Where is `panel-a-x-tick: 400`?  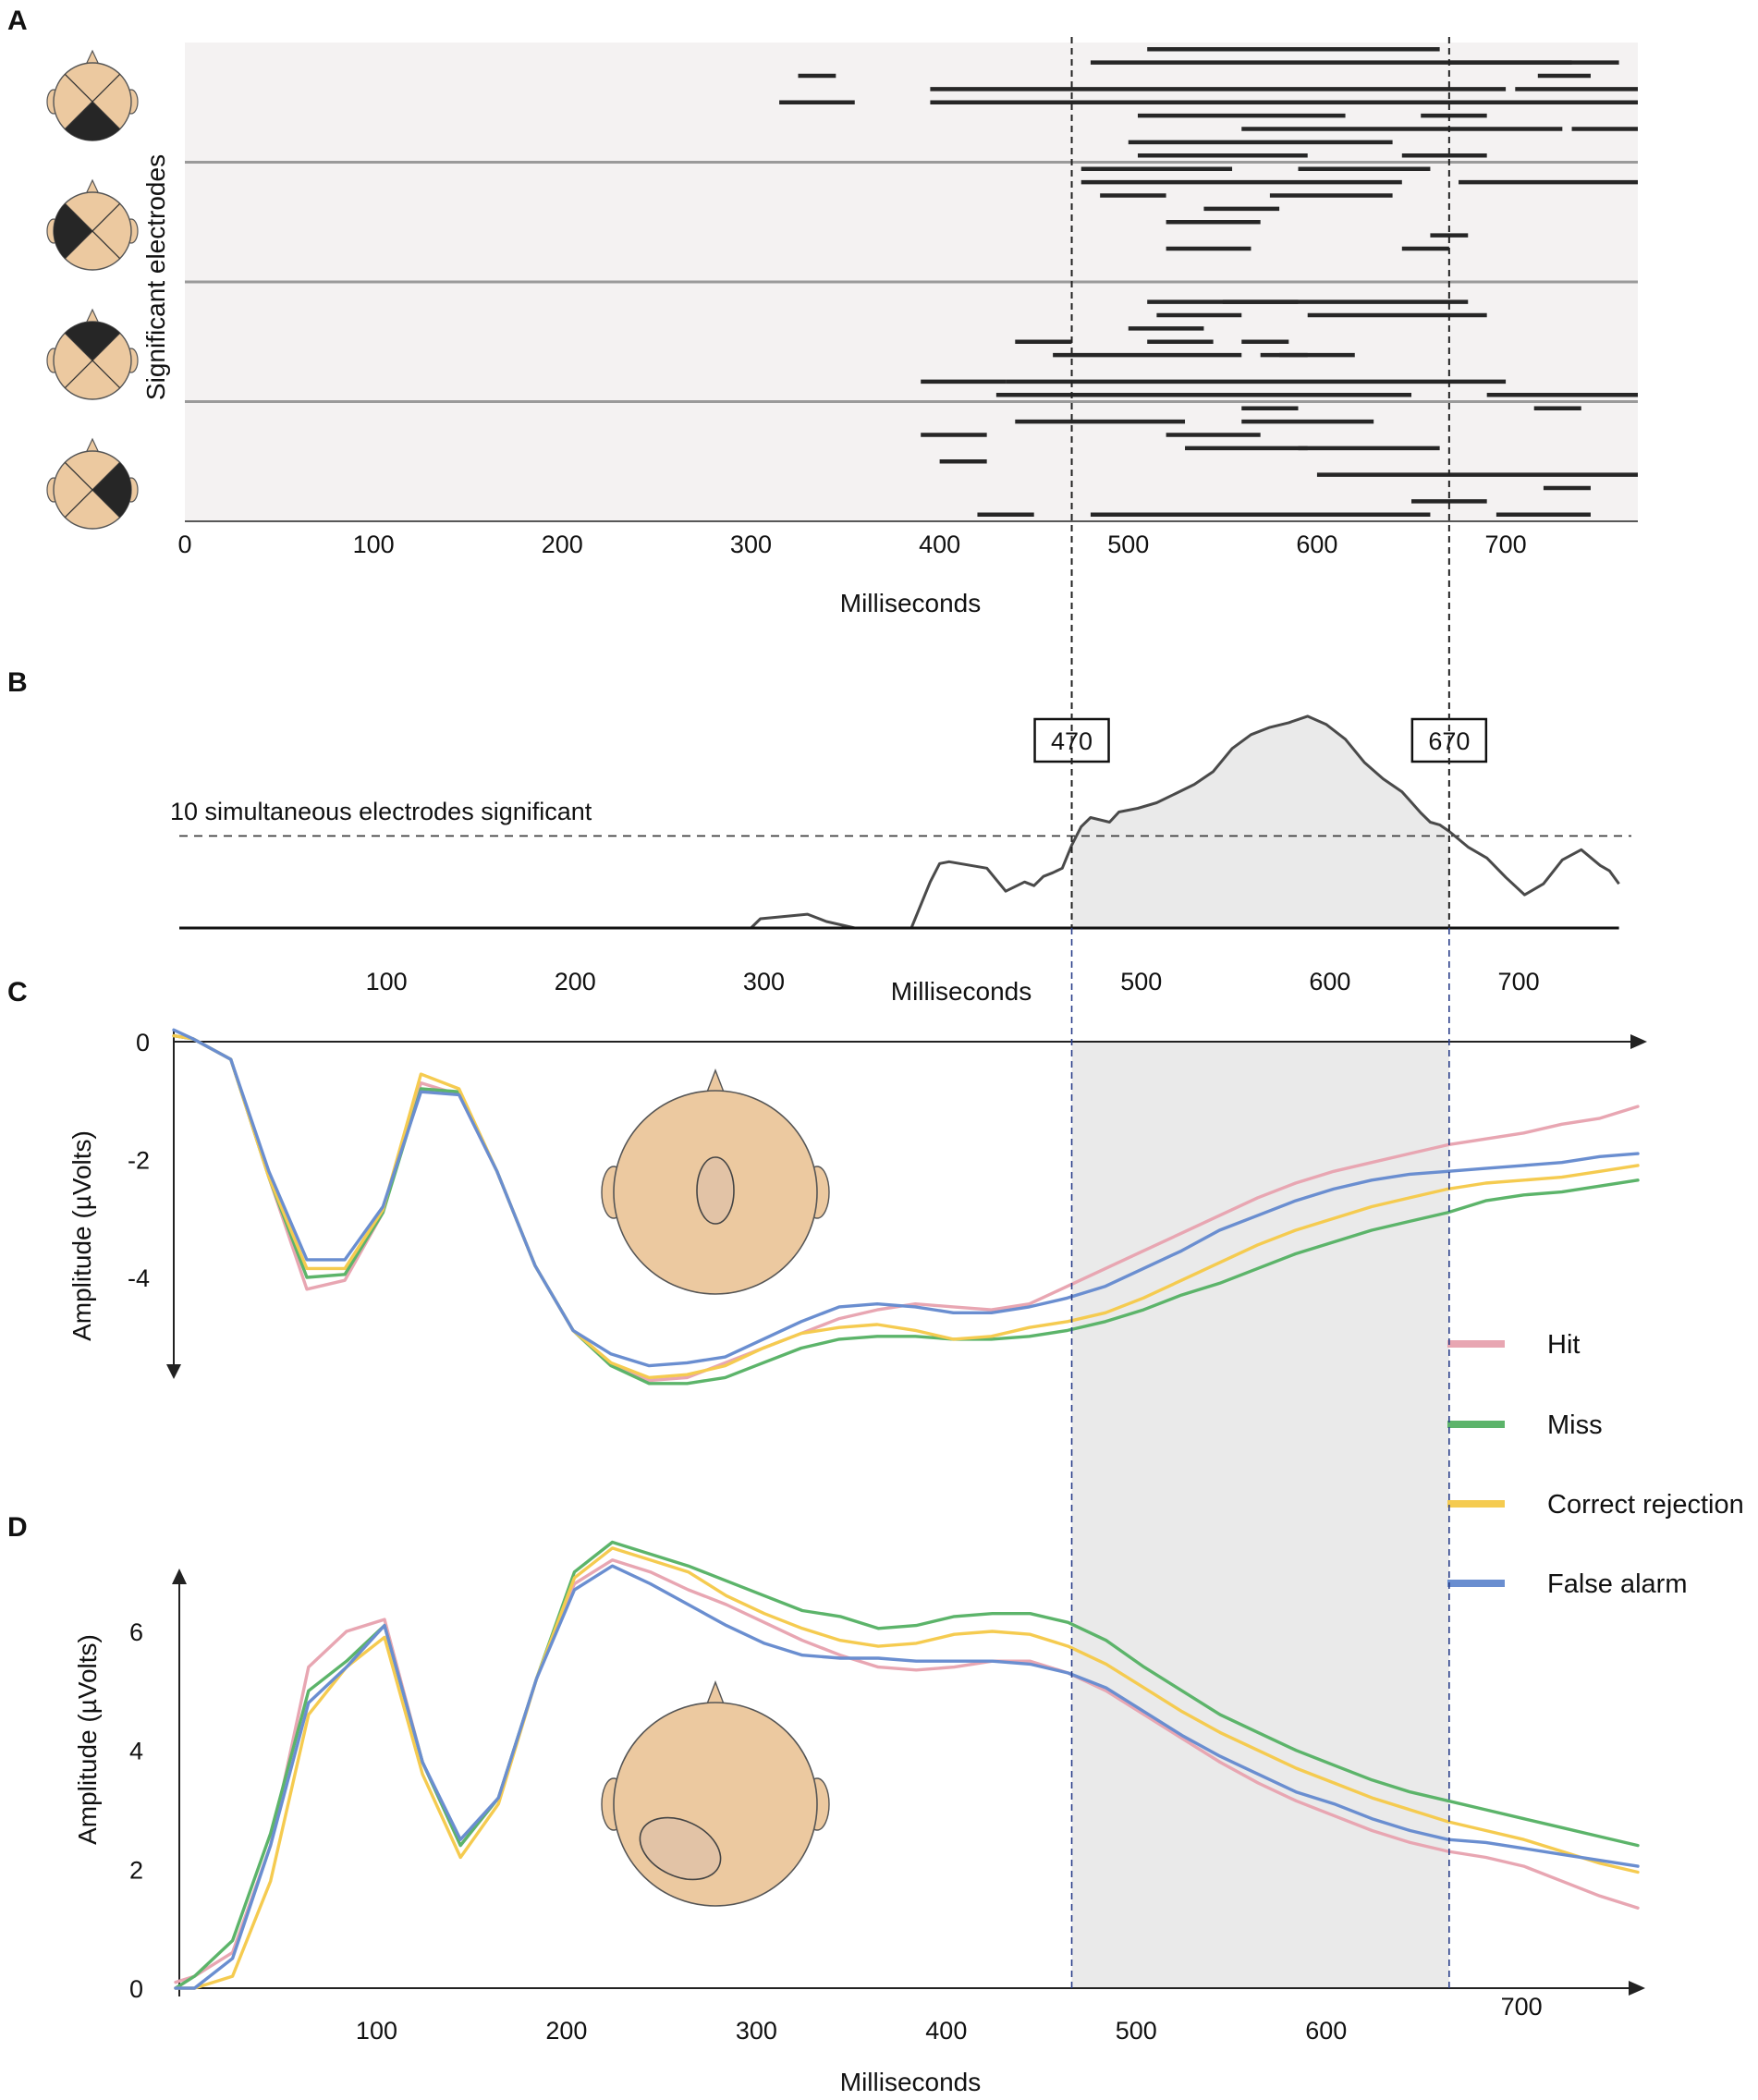
panel-a-x-tick: 400 is located at coordinates (940, 545).